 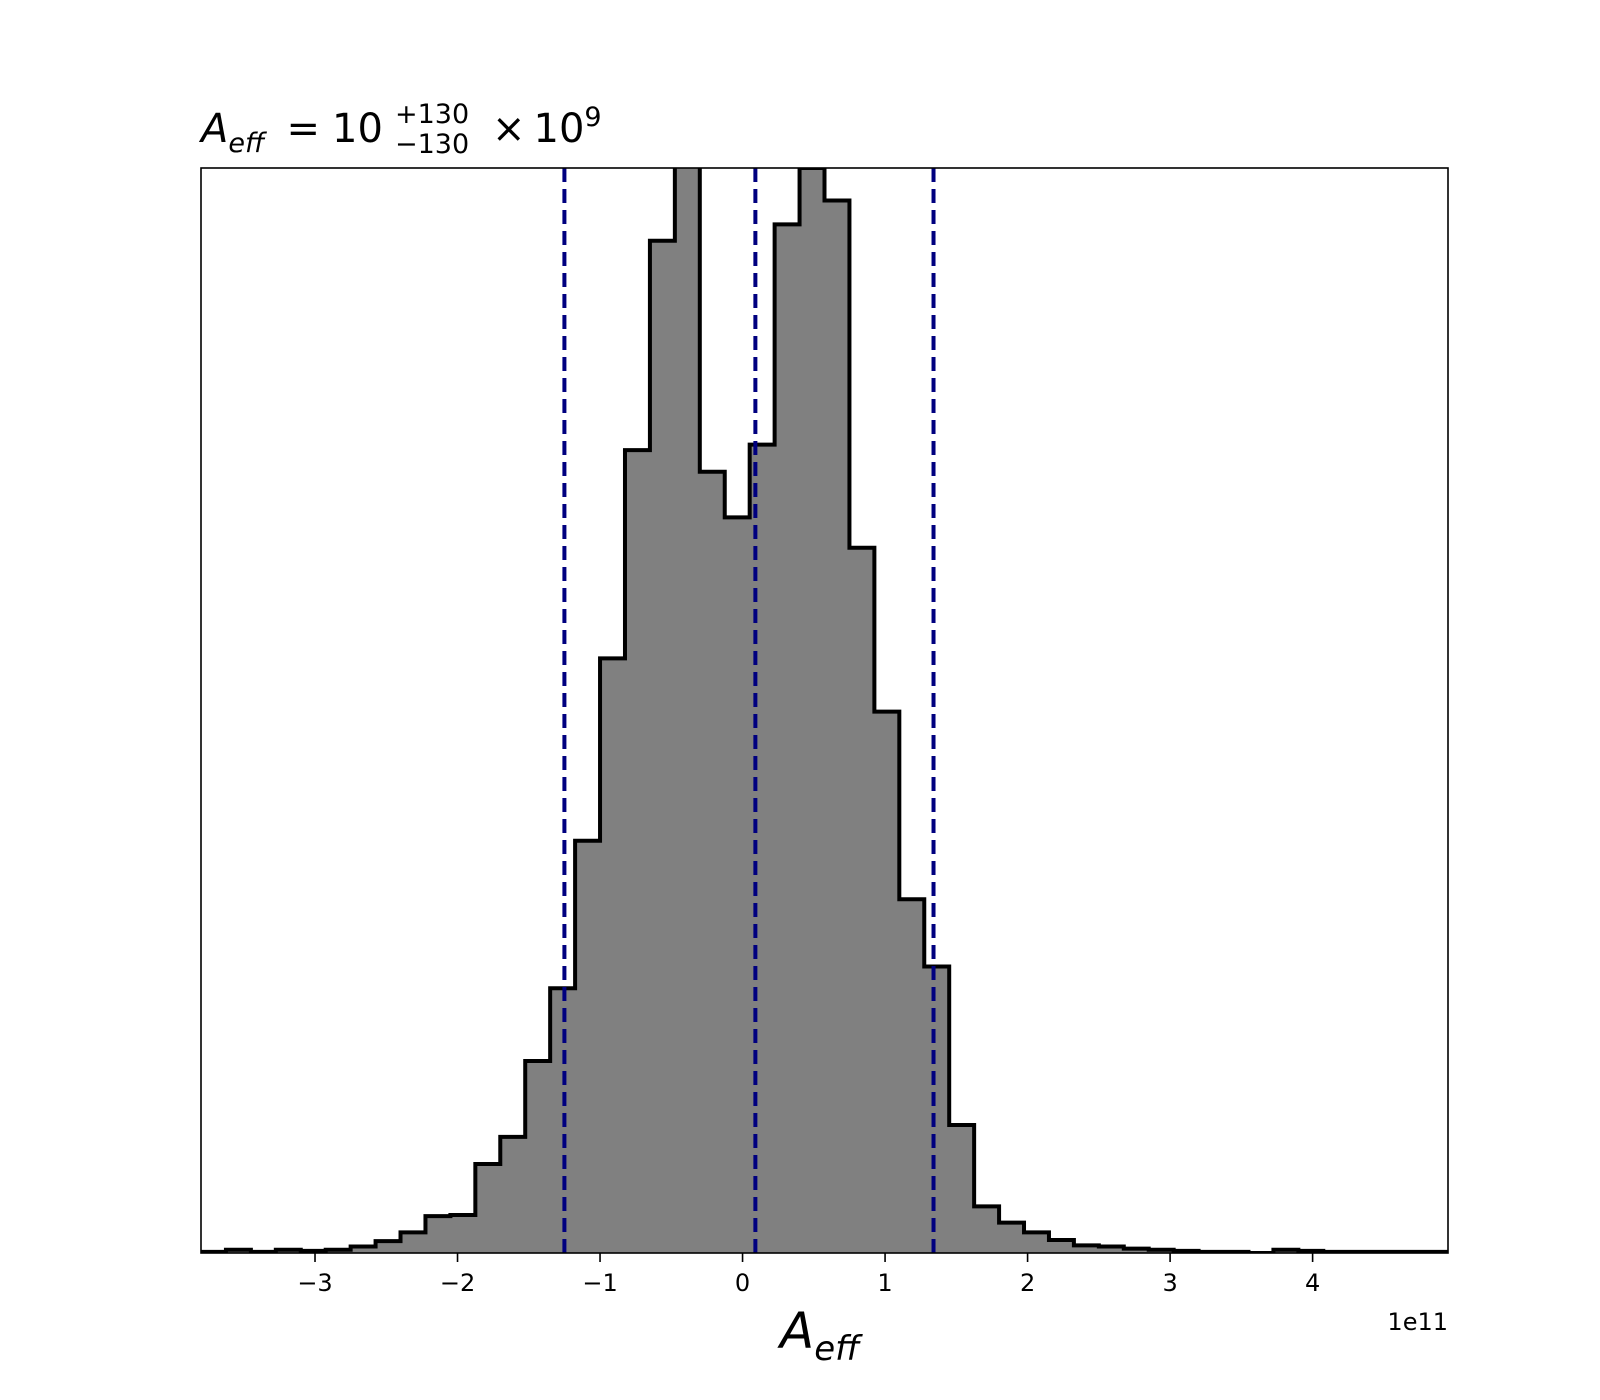 I want to click on title-scale-exponent: 9, so click(x=592, y=117).